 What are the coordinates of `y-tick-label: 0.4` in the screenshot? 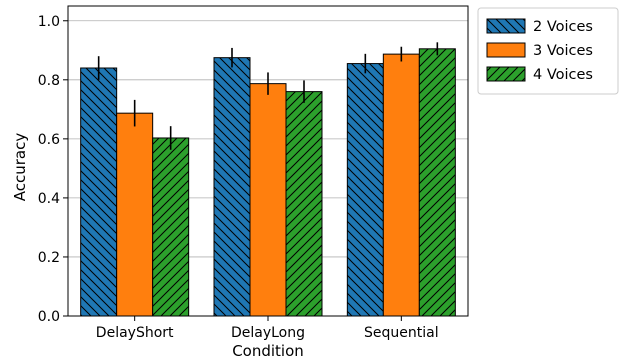 It's located at (49, 199).